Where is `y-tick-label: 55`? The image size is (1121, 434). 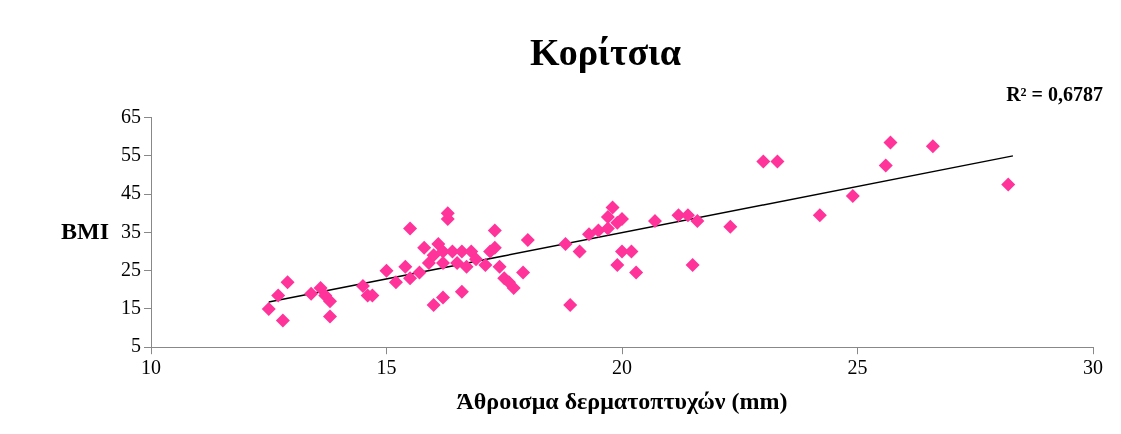
y-tick-label: 55 is located at coordinates (131, 154).